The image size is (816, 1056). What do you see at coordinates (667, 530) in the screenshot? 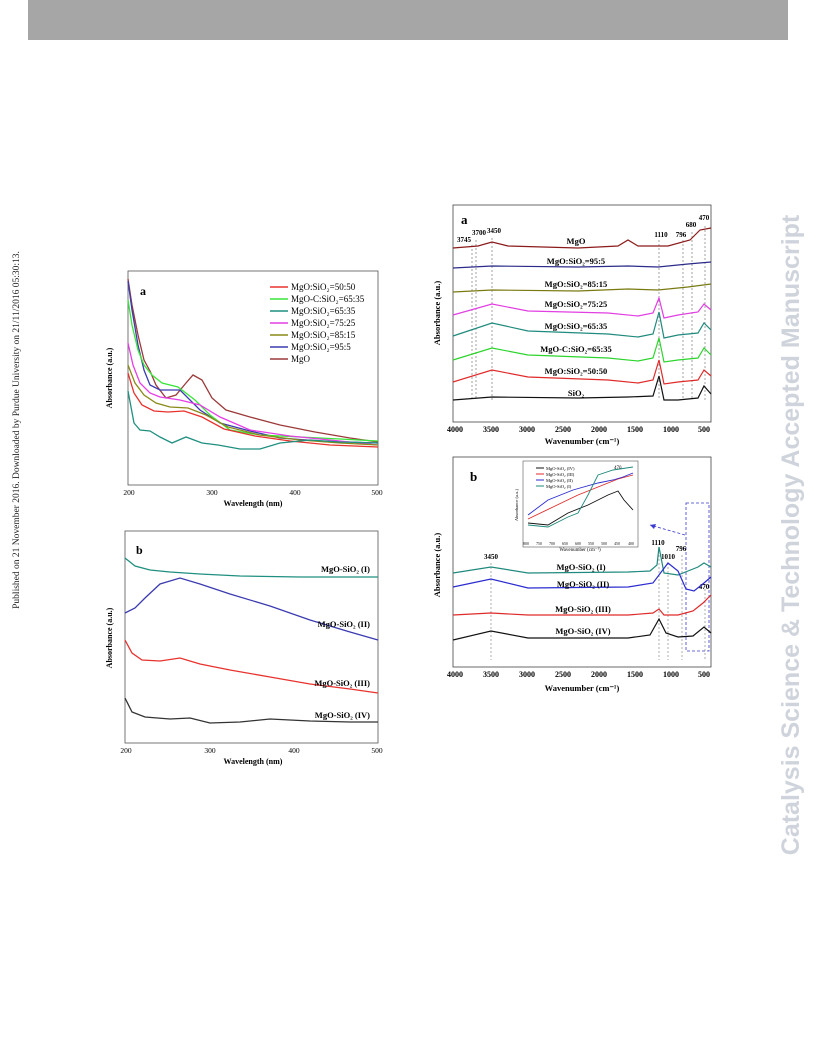
I see `highlight-arrow` at bounding box center [667, 530].